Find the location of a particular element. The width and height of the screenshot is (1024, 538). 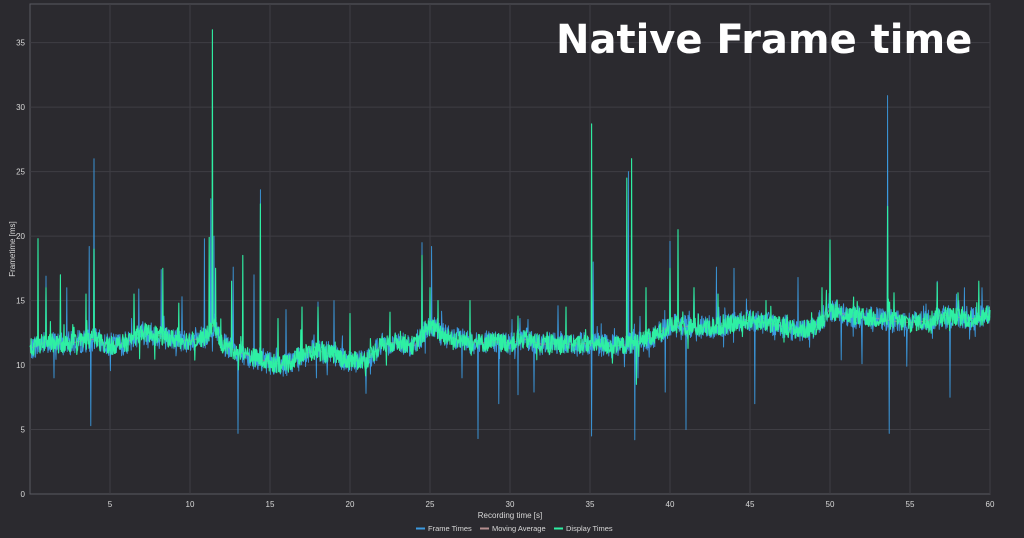

x-tick-label: 25 is located at coordinates (430, 504).